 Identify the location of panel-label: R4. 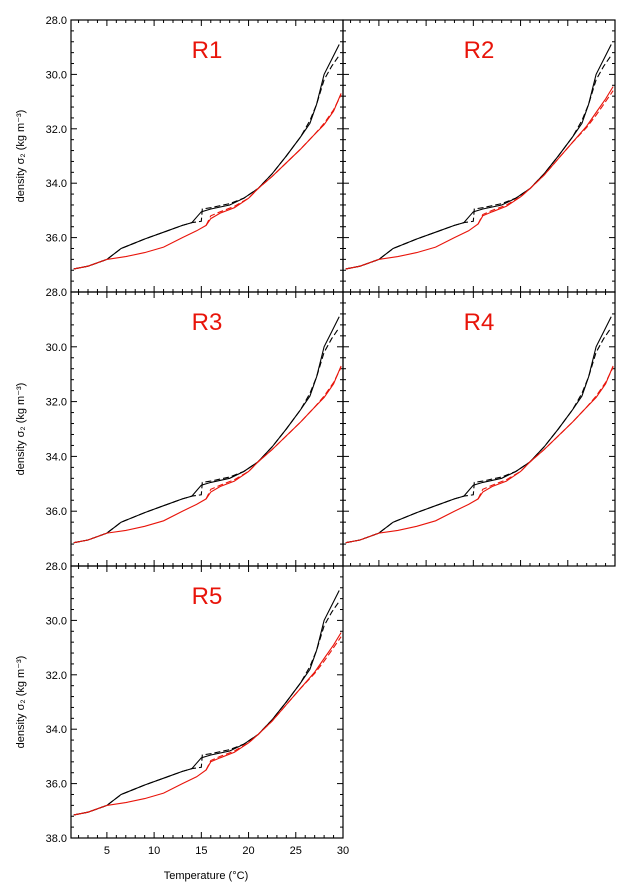
(479, 322).